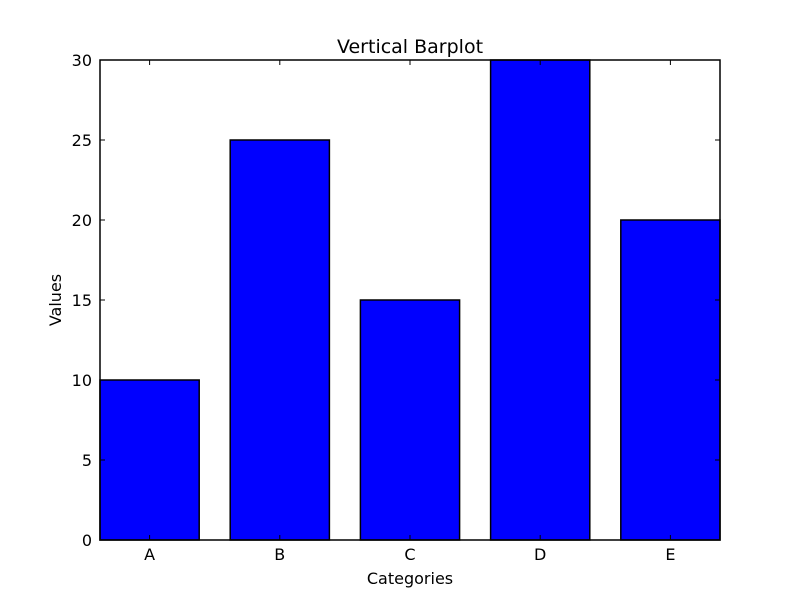 This screenshot has width=800, height=600. Describe the element at coordinates (149, 554) in the screenshot. I see `x-tick-label-a: A` at that location.